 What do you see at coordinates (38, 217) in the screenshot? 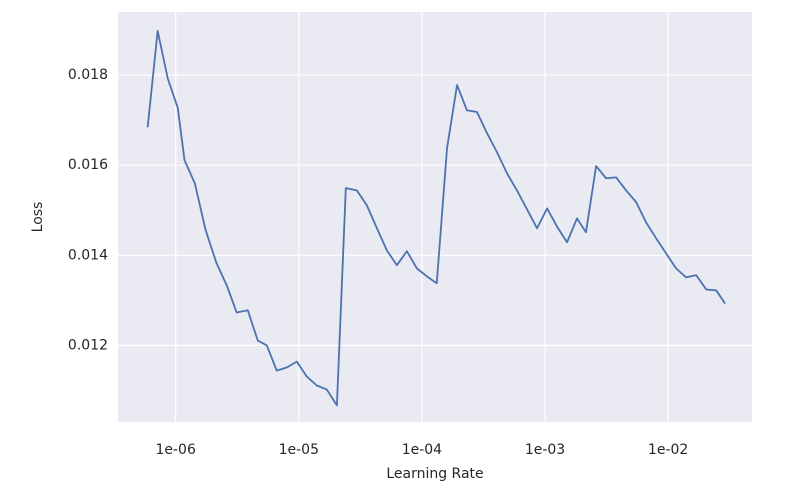
I see `y-axis-label: Loss` at bounding box center [38, 217].